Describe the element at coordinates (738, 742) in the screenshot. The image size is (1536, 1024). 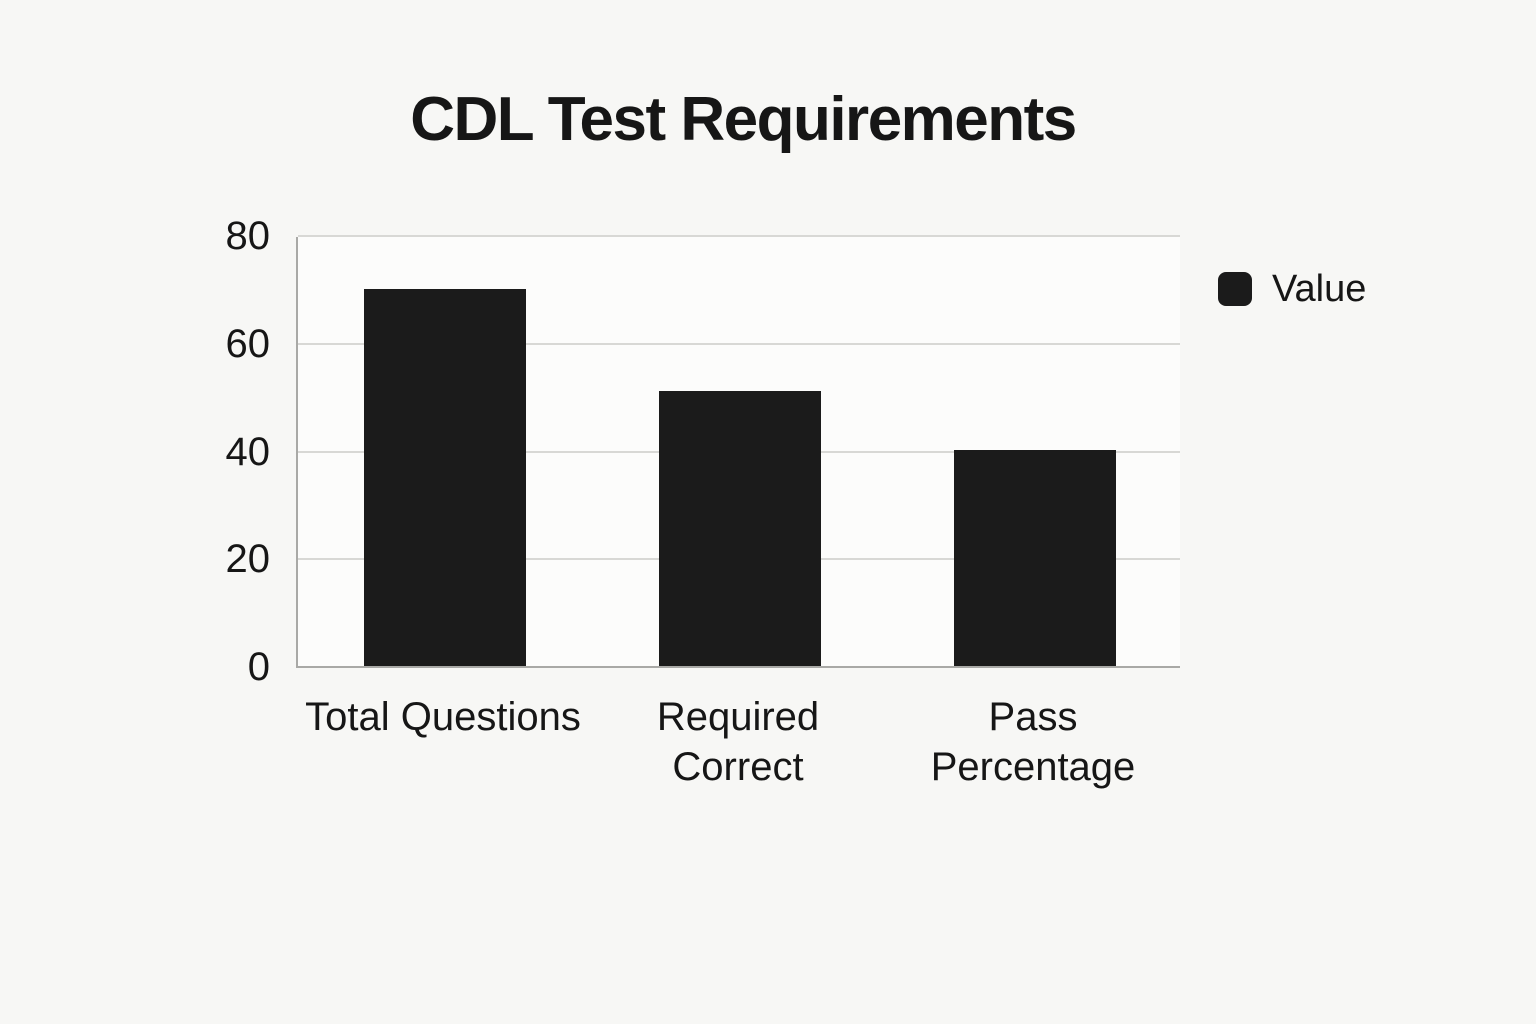
I see `x-label-required-correct: Required Correct` at that location.